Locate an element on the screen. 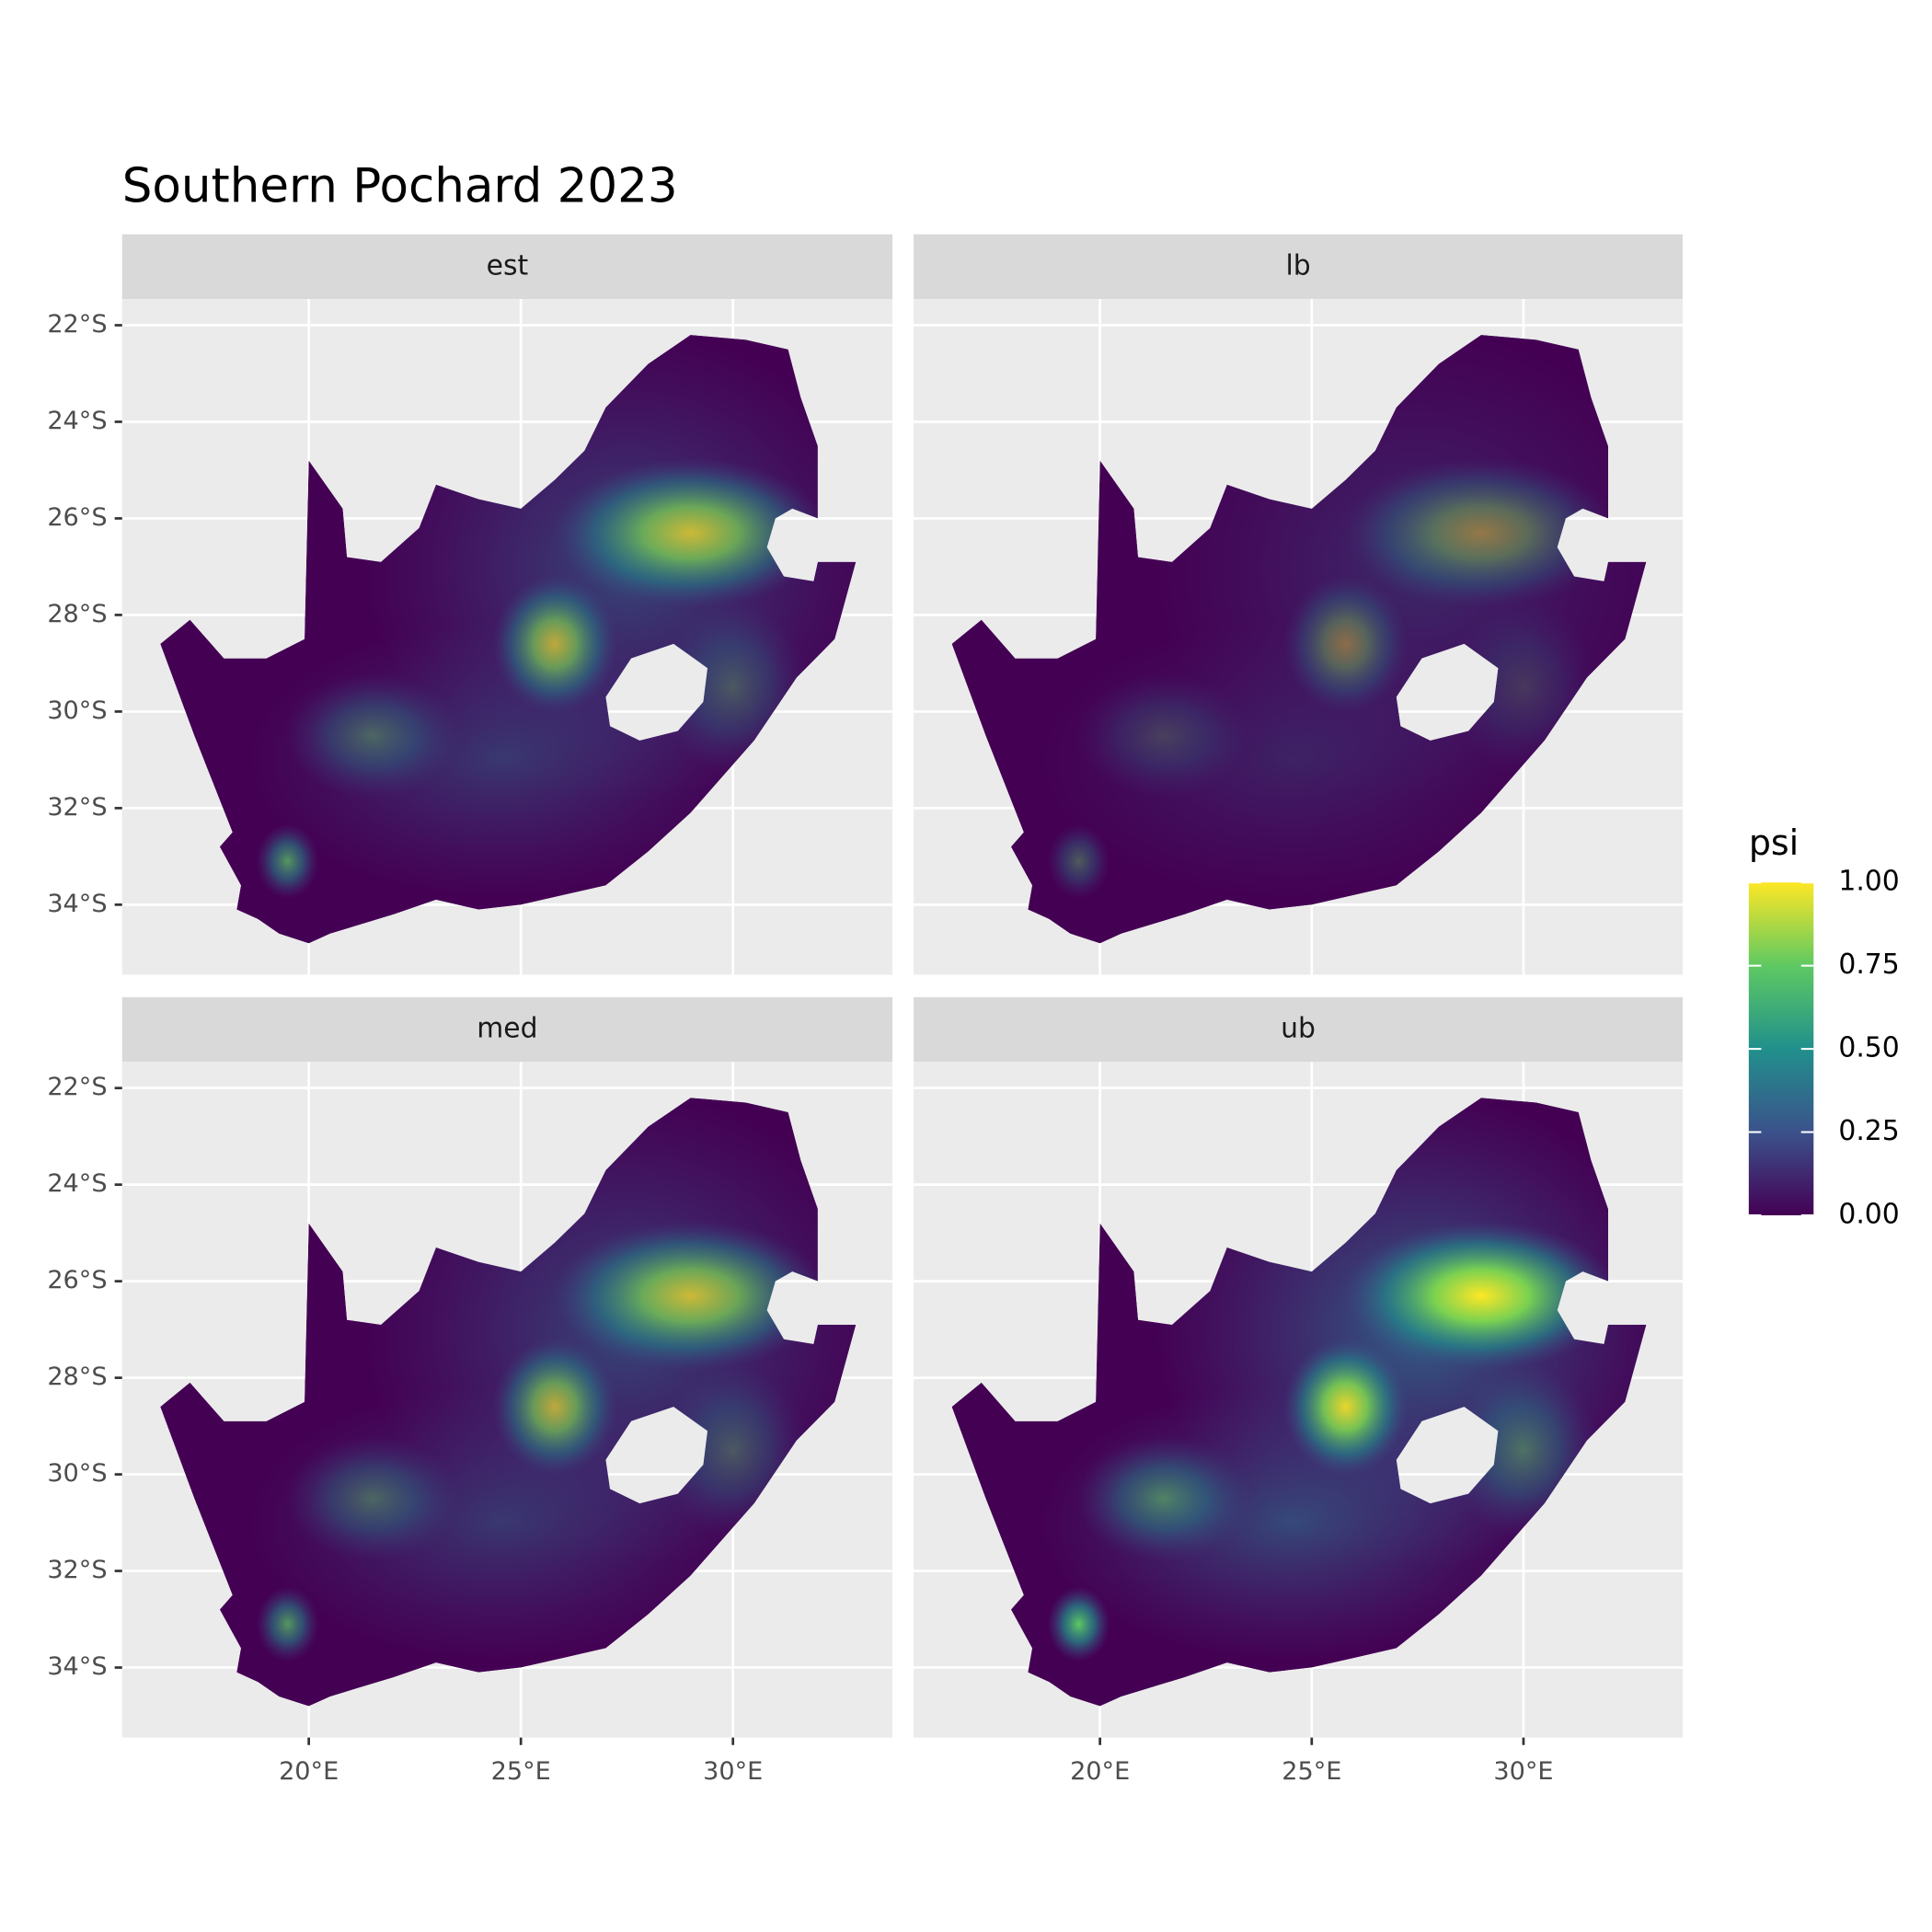  raster is located at coordinates (1299, 1402).